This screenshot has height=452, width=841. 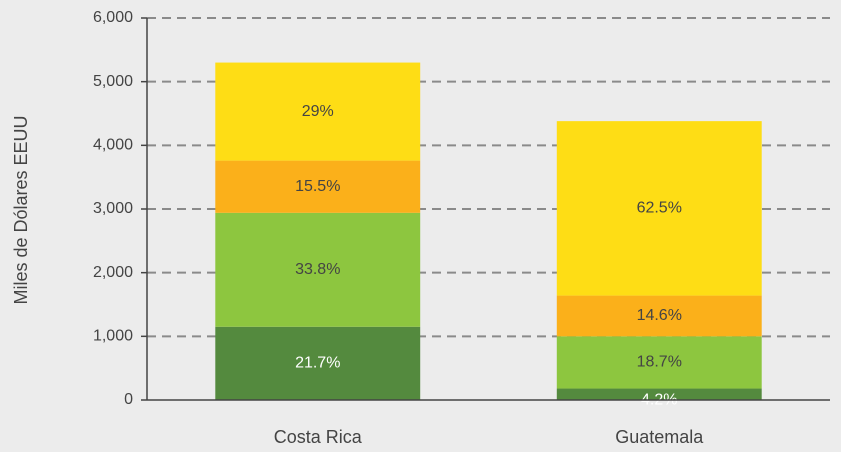 I want to click on data-label: 29%, so click(x=318, y=111).